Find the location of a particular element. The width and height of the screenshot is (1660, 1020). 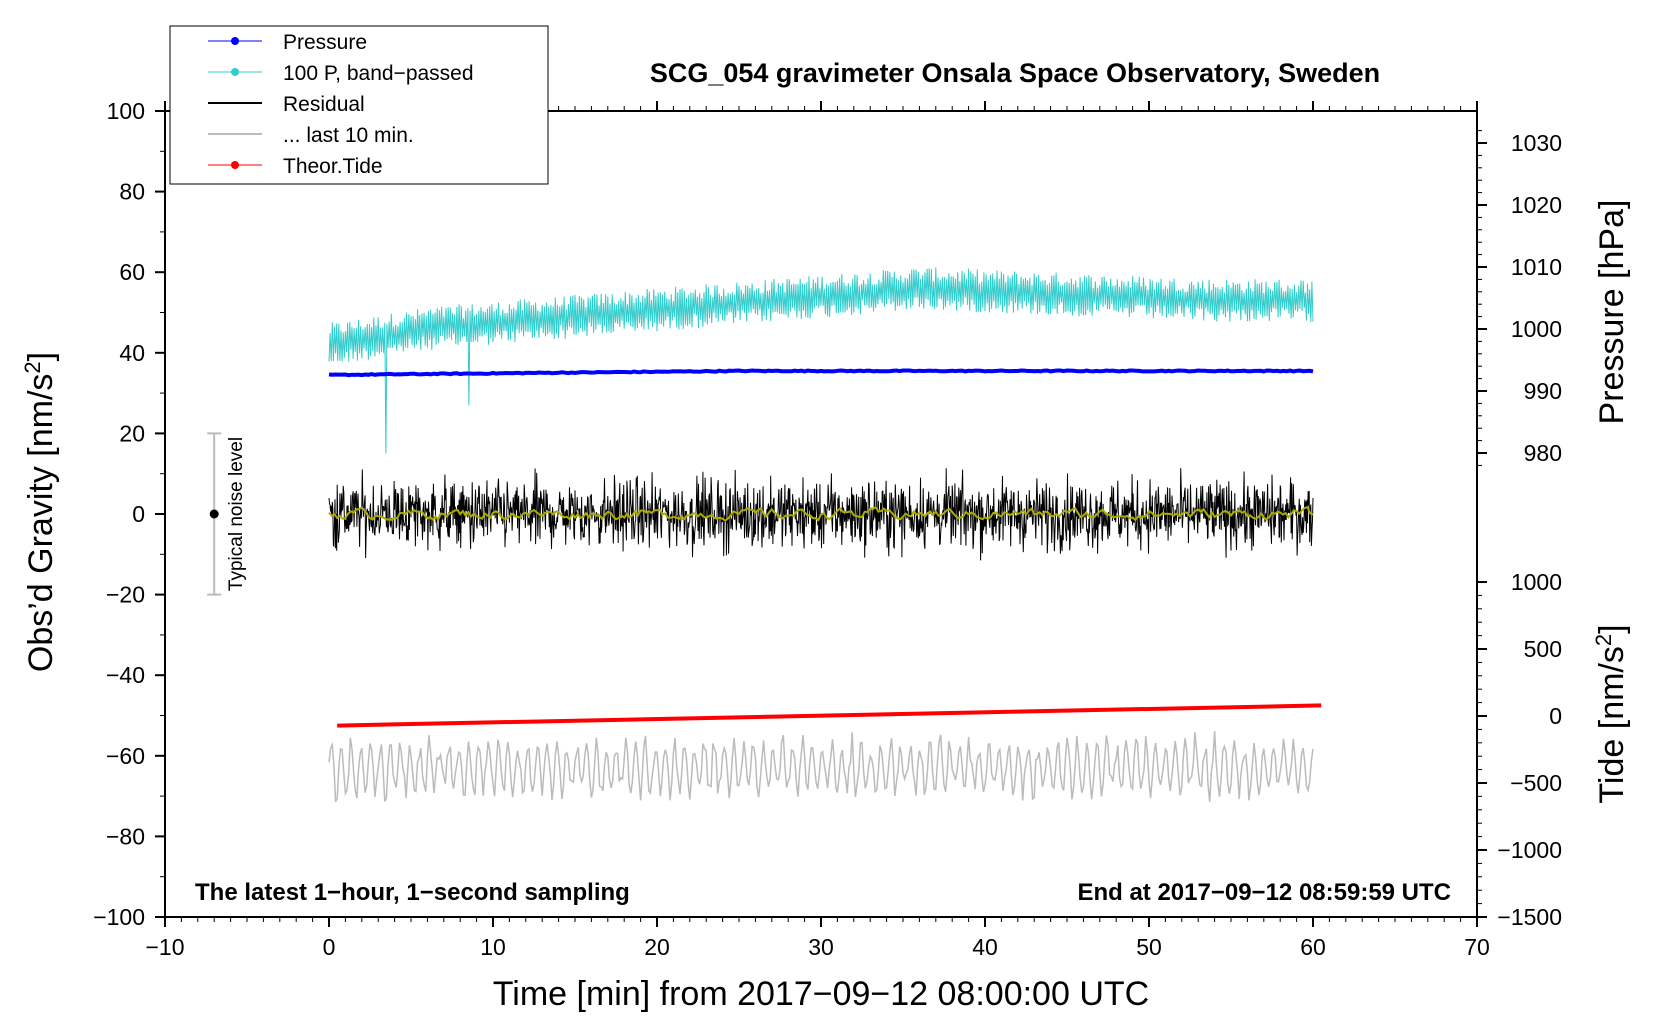

y-tick-label: 40 is located at coordinates (132, 353).